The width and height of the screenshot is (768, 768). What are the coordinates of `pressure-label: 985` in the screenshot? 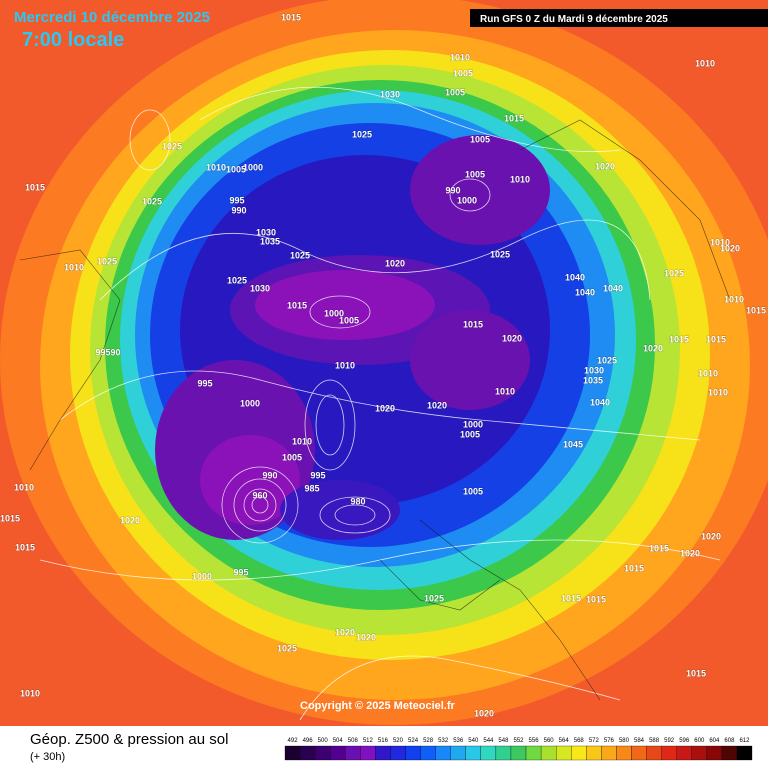 It's located at (311, 488).